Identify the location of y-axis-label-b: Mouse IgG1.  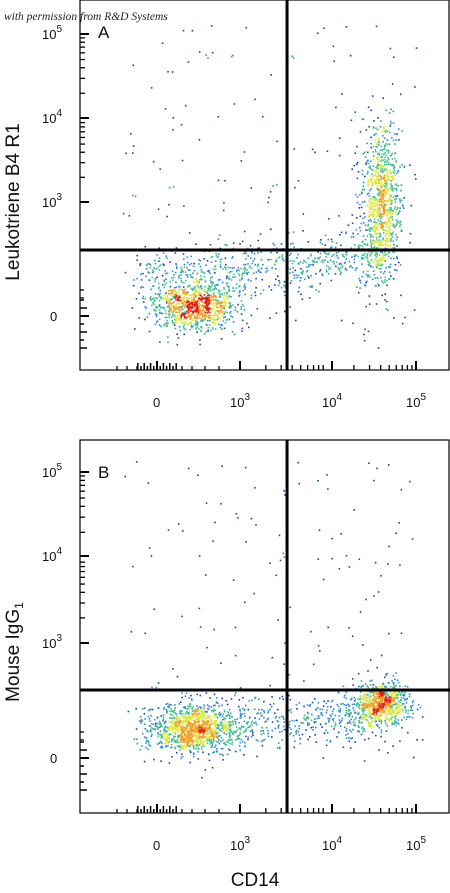
(14, 652).